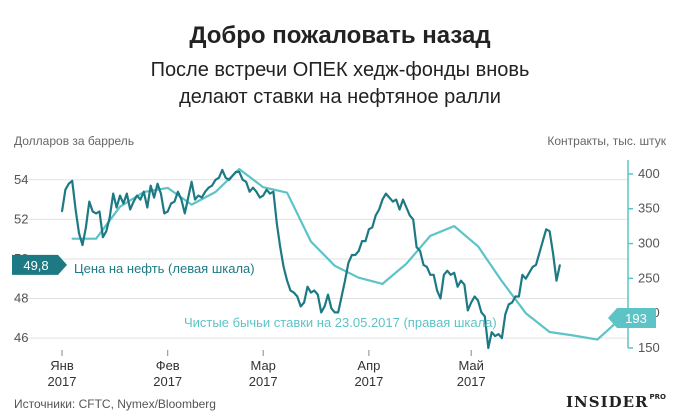  Describe the element at coordinates (657, 397) in the screenshot. I see `brand-suffix: PRO` at that location.